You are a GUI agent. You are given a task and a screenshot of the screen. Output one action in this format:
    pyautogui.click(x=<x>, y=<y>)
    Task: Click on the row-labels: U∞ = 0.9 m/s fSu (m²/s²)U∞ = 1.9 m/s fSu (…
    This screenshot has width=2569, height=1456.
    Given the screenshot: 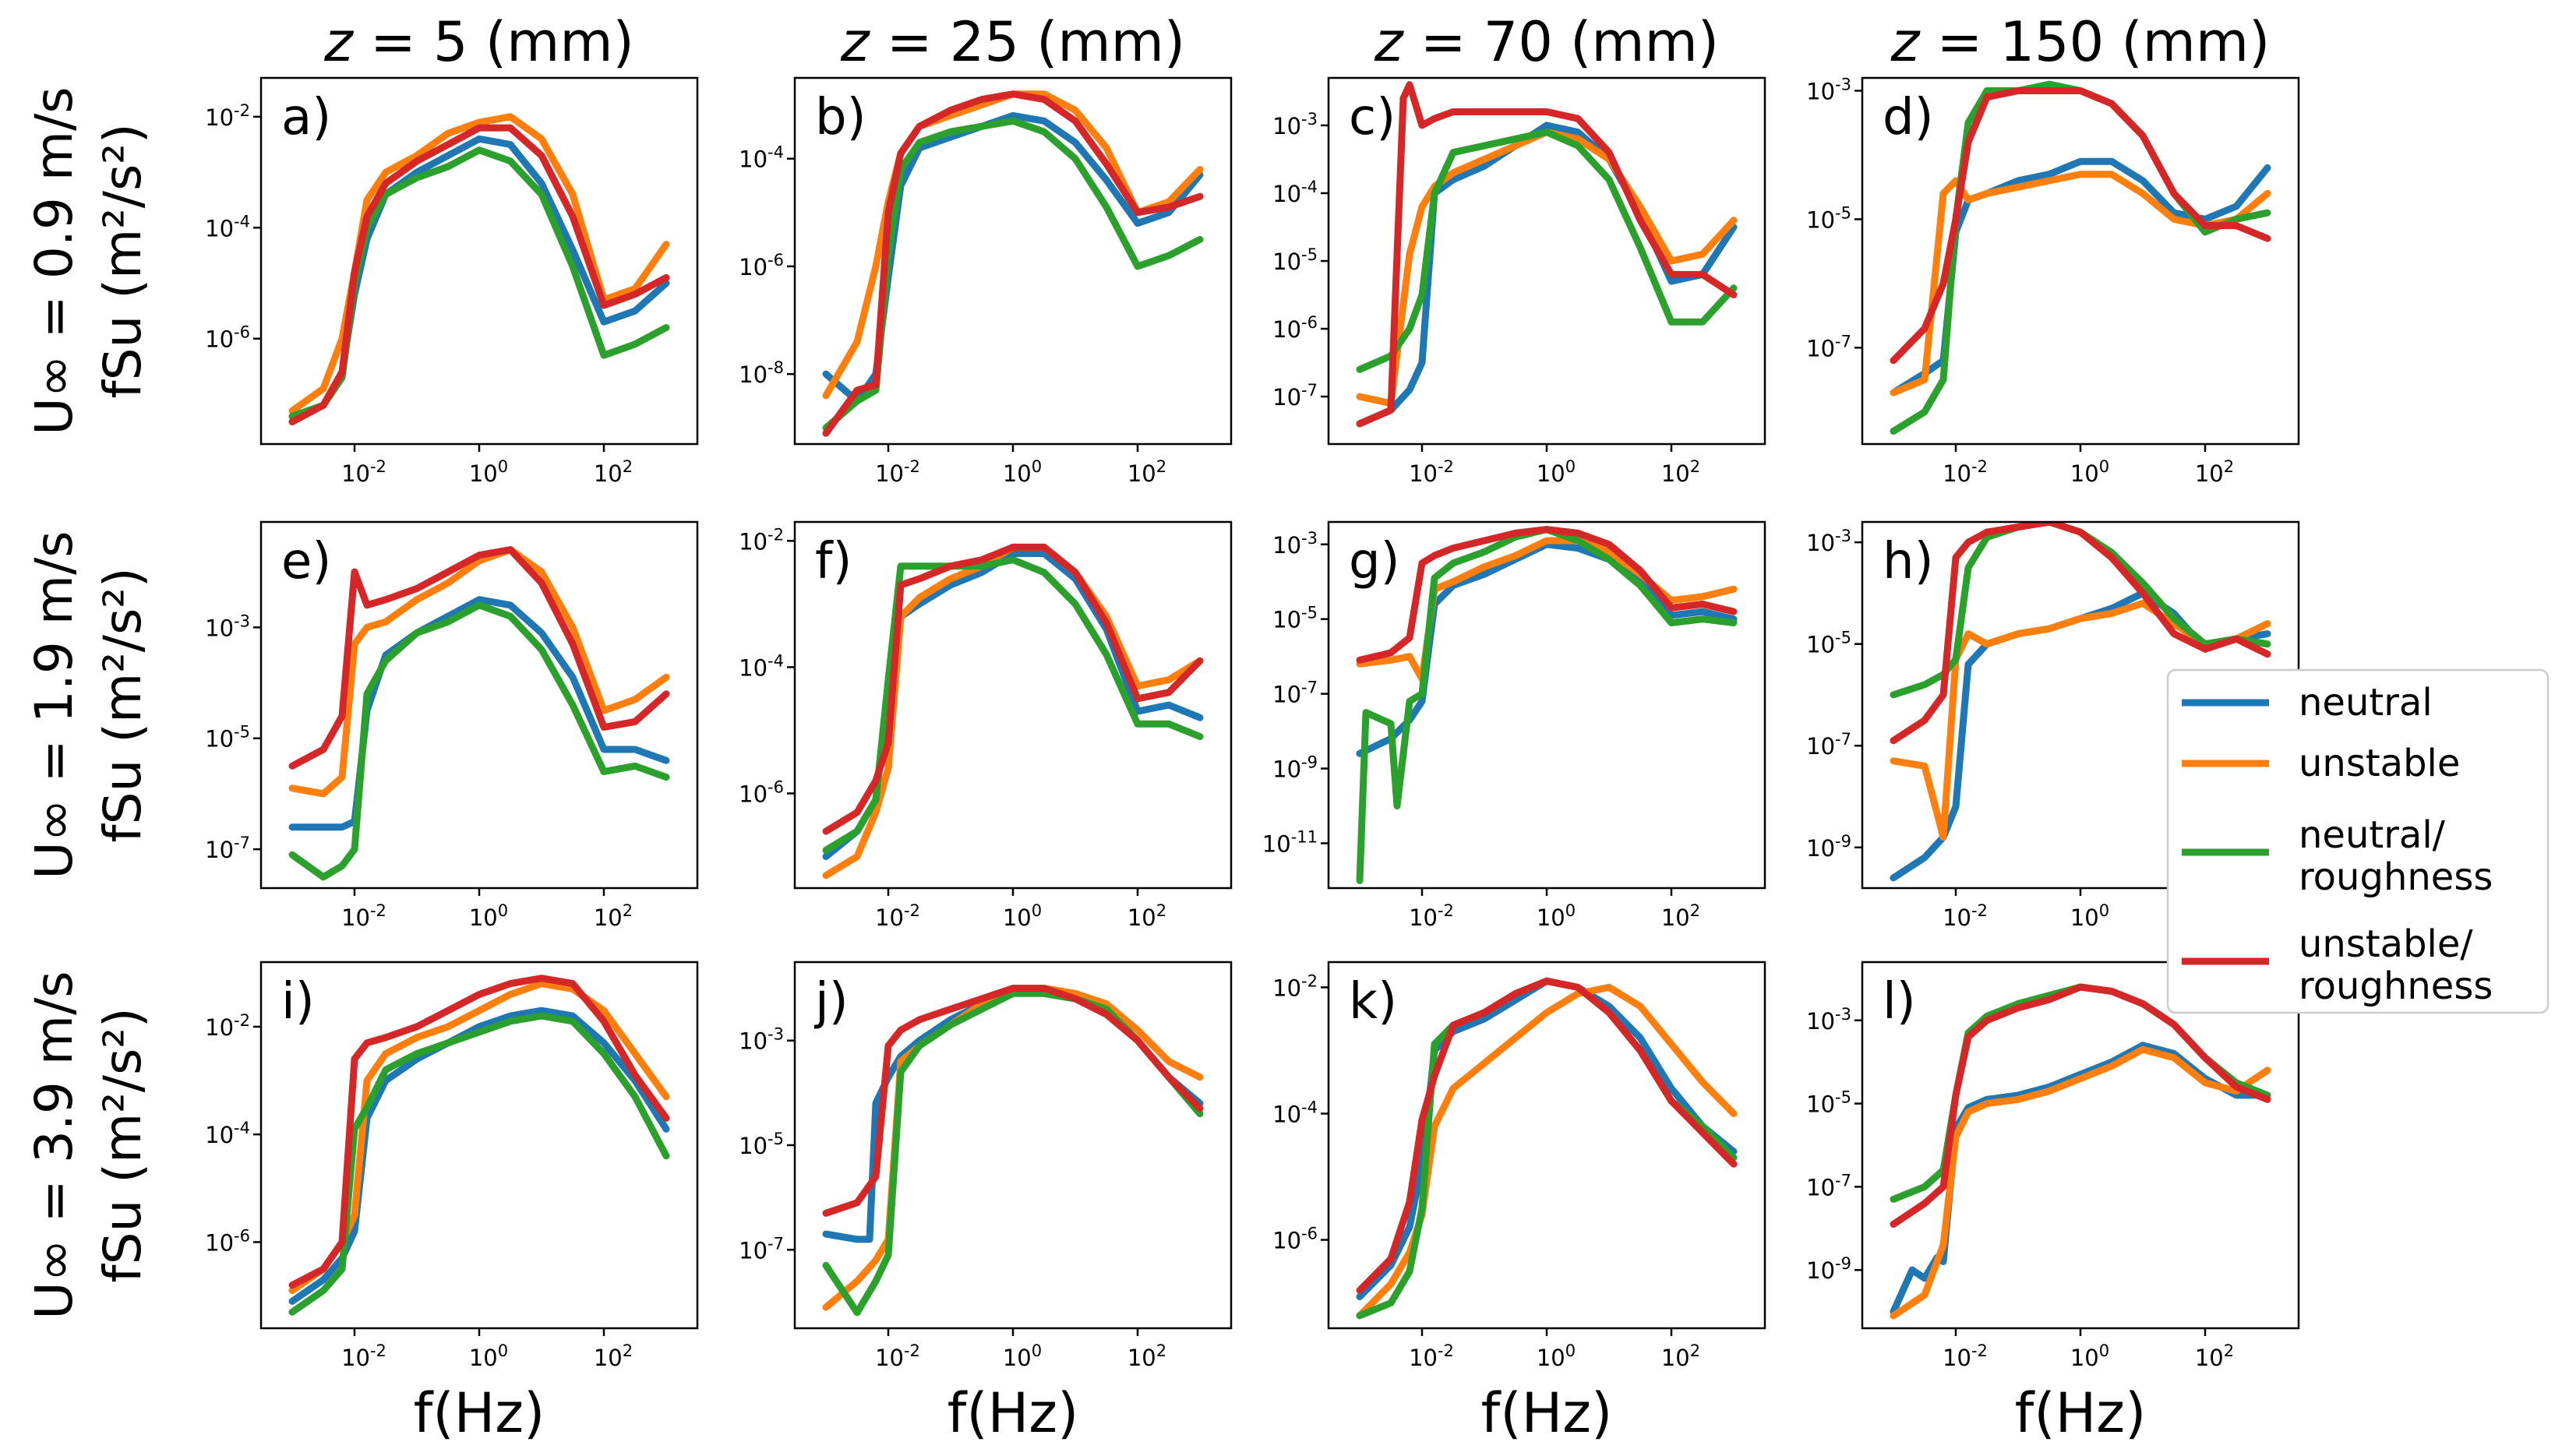 What is the action you would take?
    pyautogui.click(x=88, y=703)
    